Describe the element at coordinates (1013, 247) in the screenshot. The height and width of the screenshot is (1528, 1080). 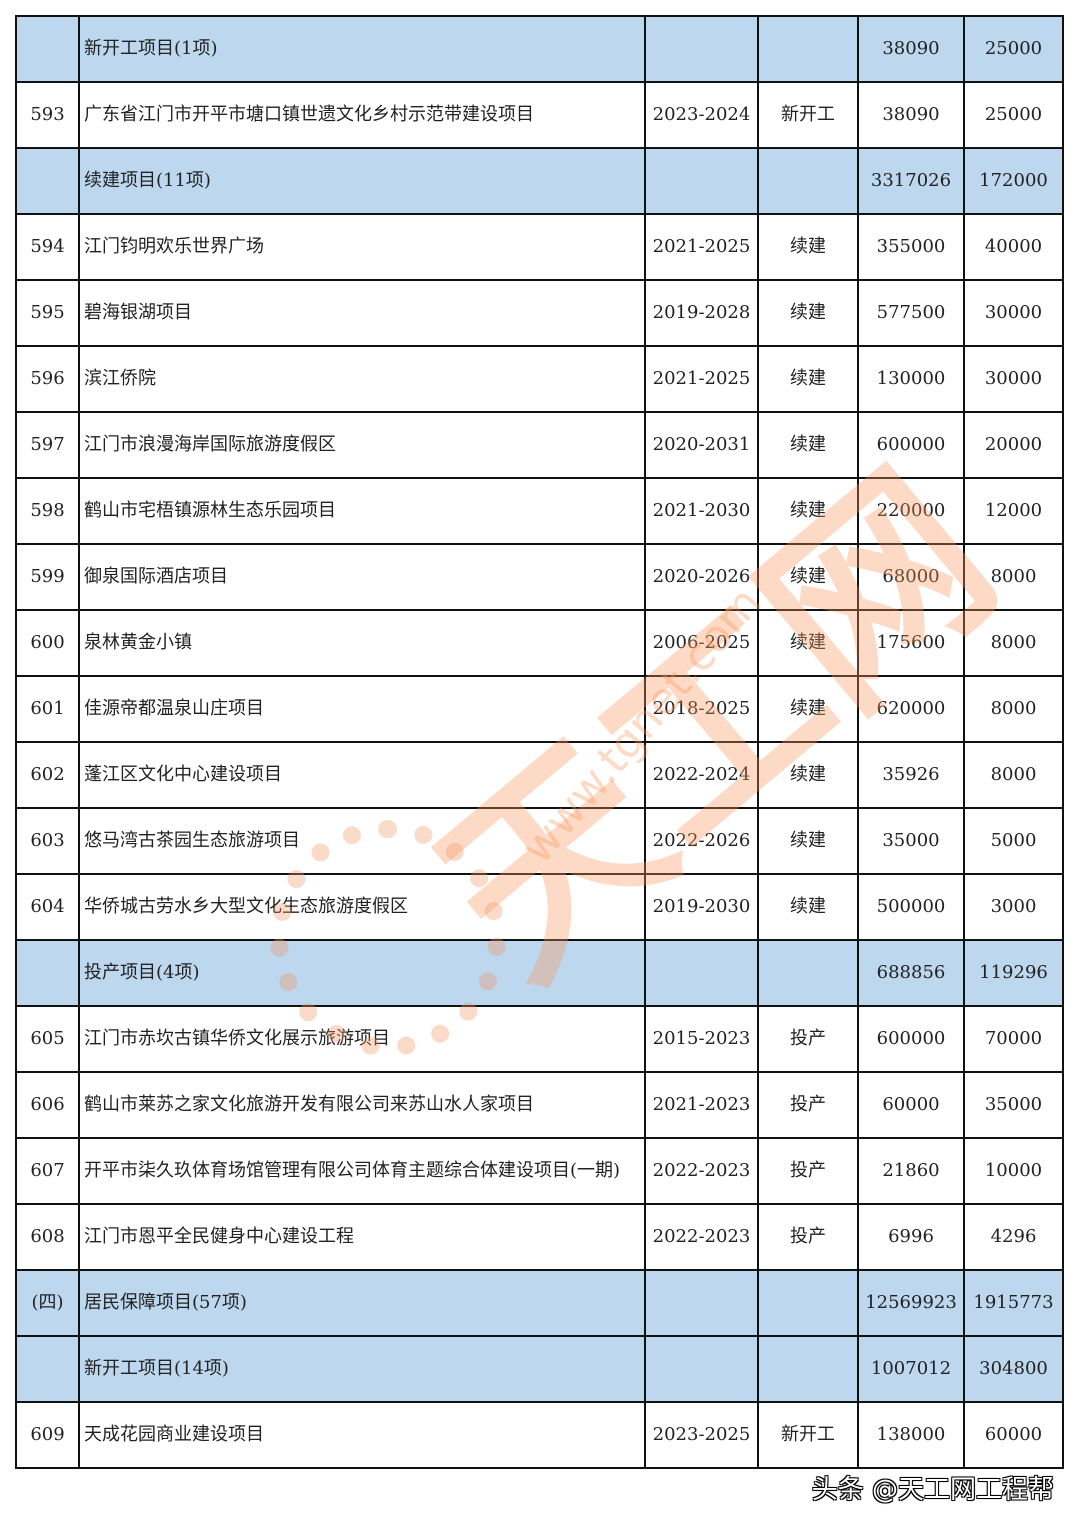
I see `cell-annual: 40000` at that location.